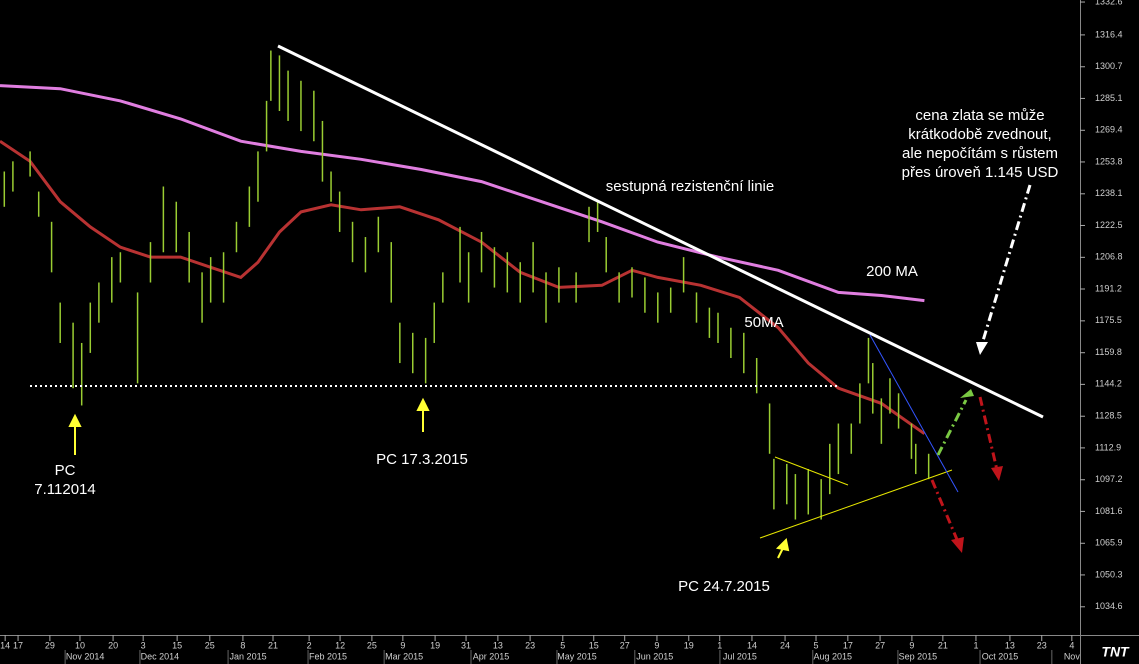 The width and height of the screenshot is (1139, 664). Describe the element at coordinates (50, 645) in the screenshot. I see `x-tick-label: 29` at that location.